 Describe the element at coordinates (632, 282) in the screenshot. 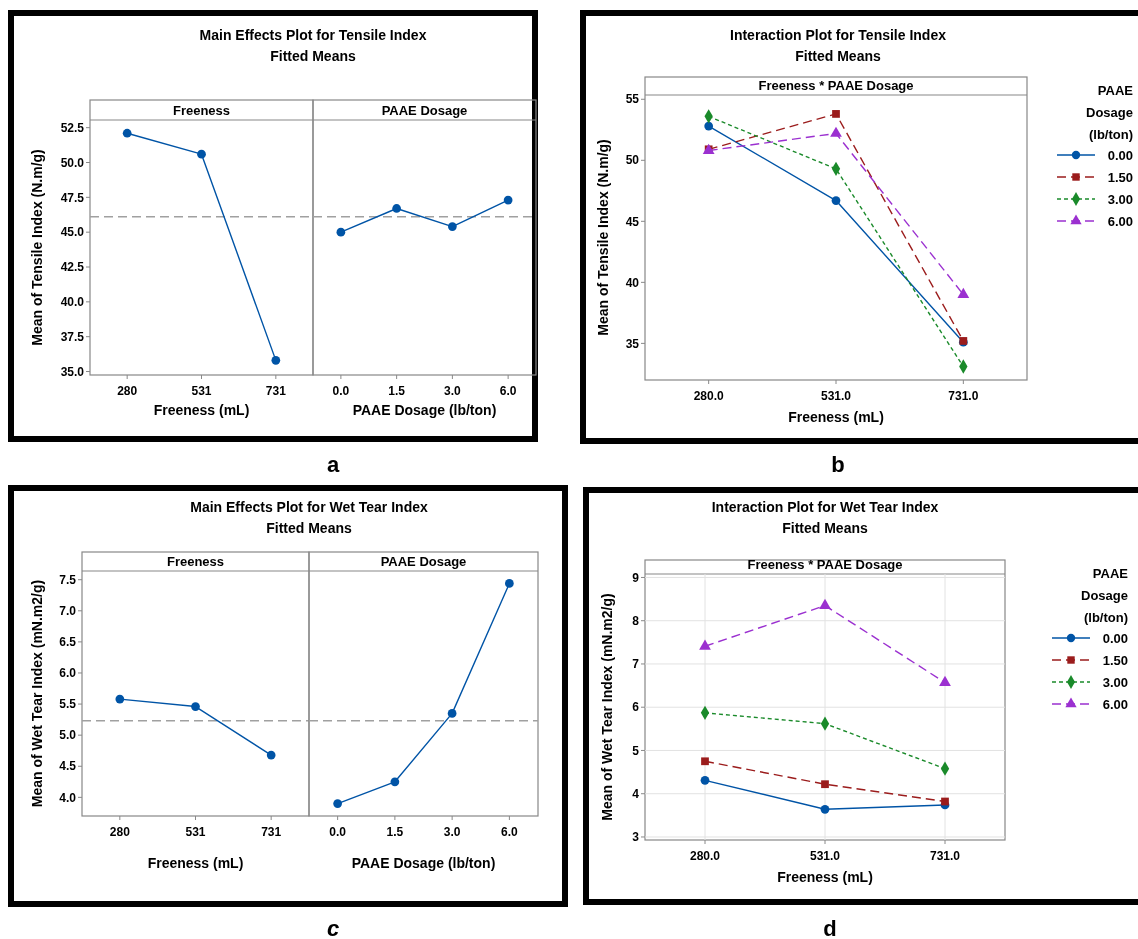

I see `y-tick-label: 40` at that location.